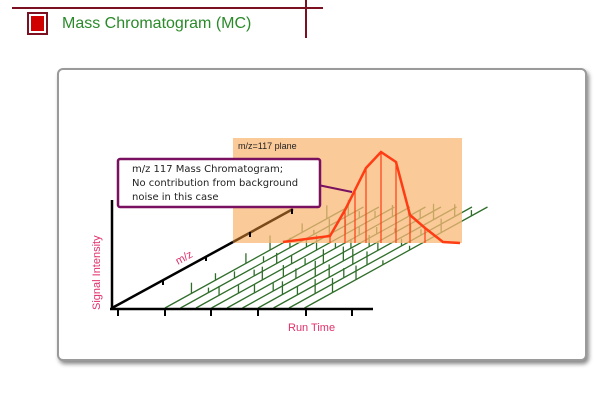 The width and height of the screenshot is (600, 400). What do you see at coordinates (37, 23) in the screenshot?
I see `red-square-icon` at bounding box center [37, 23].